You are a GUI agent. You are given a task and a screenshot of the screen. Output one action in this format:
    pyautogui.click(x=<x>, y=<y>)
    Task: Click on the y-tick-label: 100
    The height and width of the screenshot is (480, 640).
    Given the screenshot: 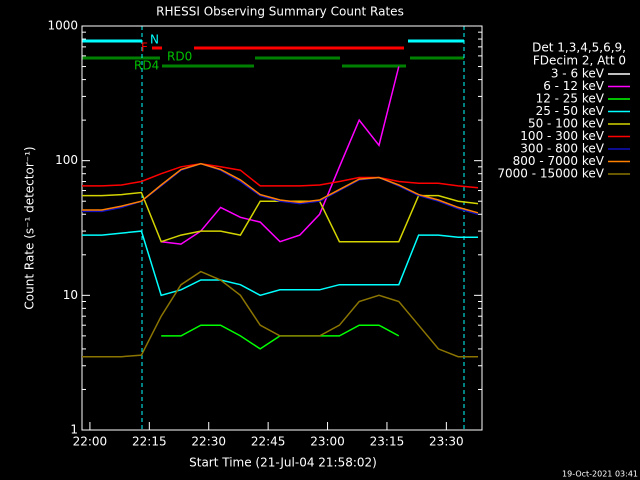 What is the action you would take?
    pyautogui.click(x=66, y=160)
    